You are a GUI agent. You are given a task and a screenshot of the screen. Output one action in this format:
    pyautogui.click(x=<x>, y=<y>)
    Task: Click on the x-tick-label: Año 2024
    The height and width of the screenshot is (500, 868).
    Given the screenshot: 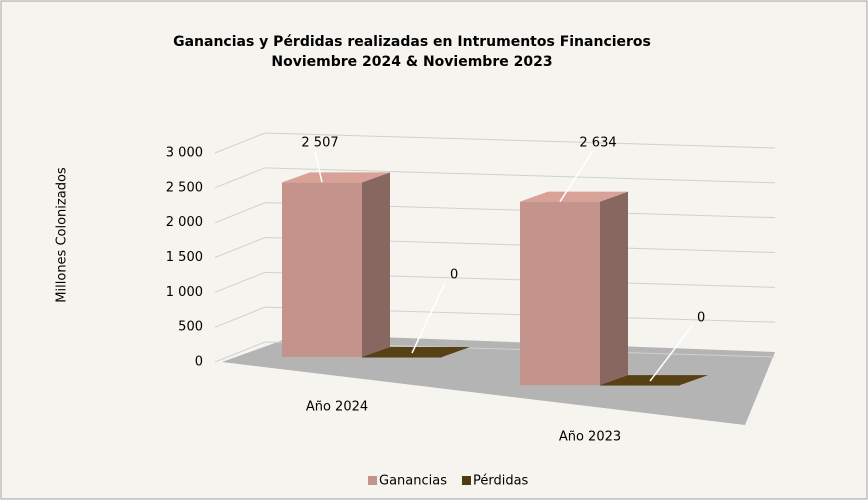 What is the action you would take?
    pyautogui.click(x=337, y=407)
    